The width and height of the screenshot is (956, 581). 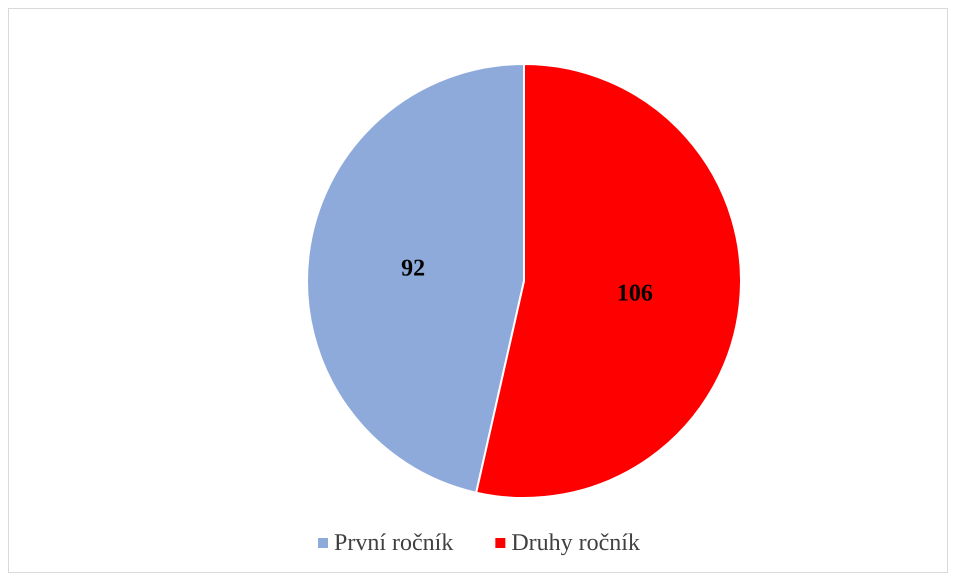 What do you see at coordinates (575, 543) in the screenshot?
I see `legend-label: Druhy ročník` at bounding box center [575, 543].